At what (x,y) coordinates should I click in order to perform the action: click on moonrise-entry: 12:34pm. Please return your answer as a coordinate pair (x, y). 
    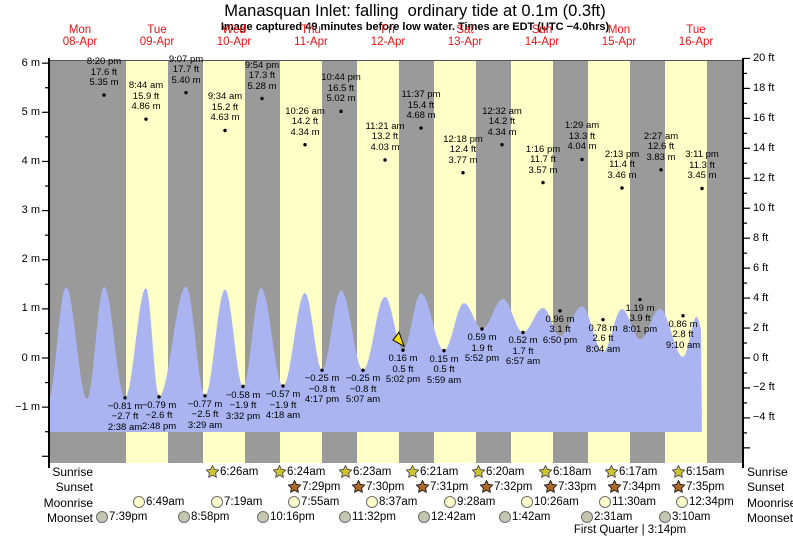
    Looking at the image, I should click on (705, 502).